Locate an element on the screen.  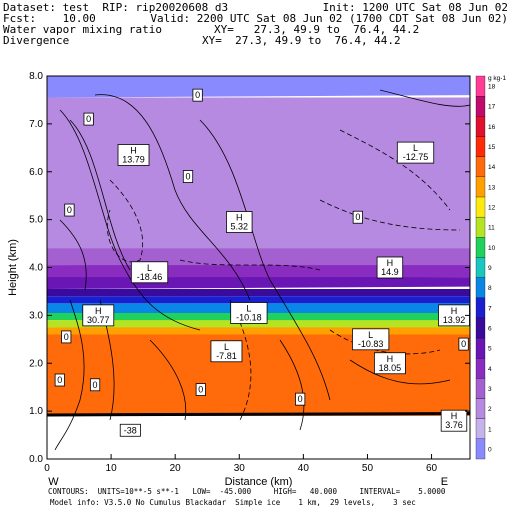
contour-annotation-17: H18.05 is located at coordinates (389, 363).